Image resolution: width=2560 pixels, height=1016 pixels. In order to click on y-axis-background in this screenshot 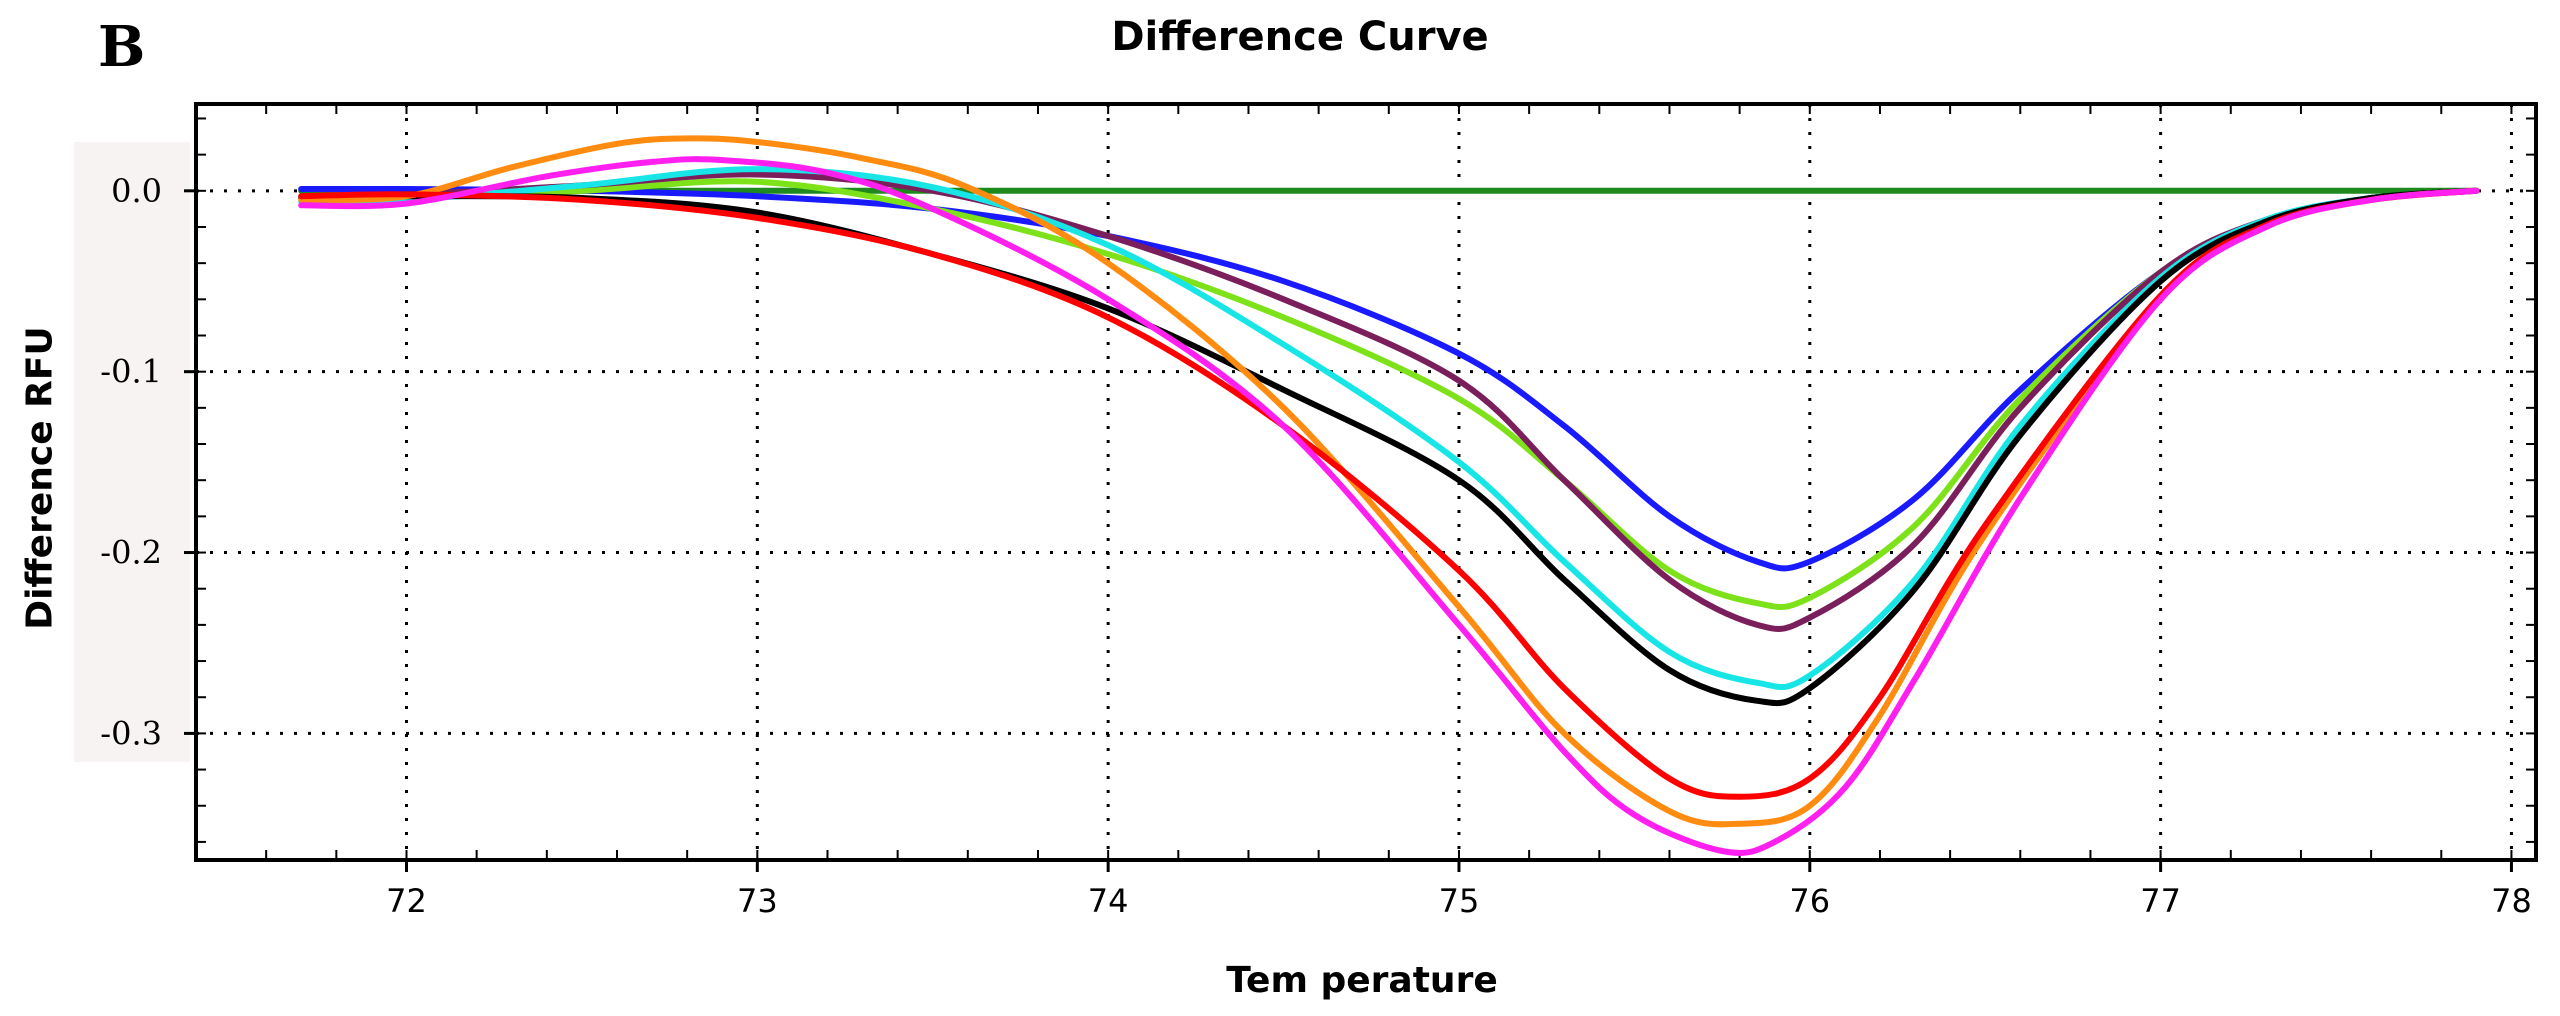, I will do `click(132, 452)`.